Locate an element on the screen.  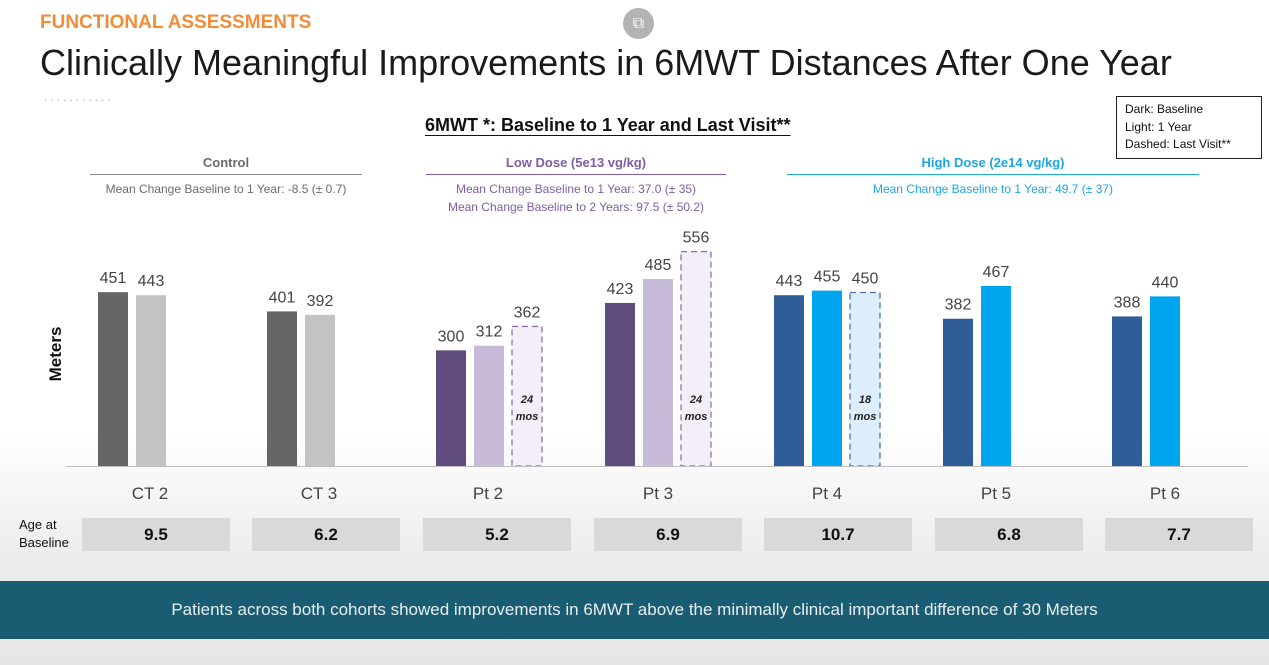
x-axis-line is located at coordinates (657, 466).